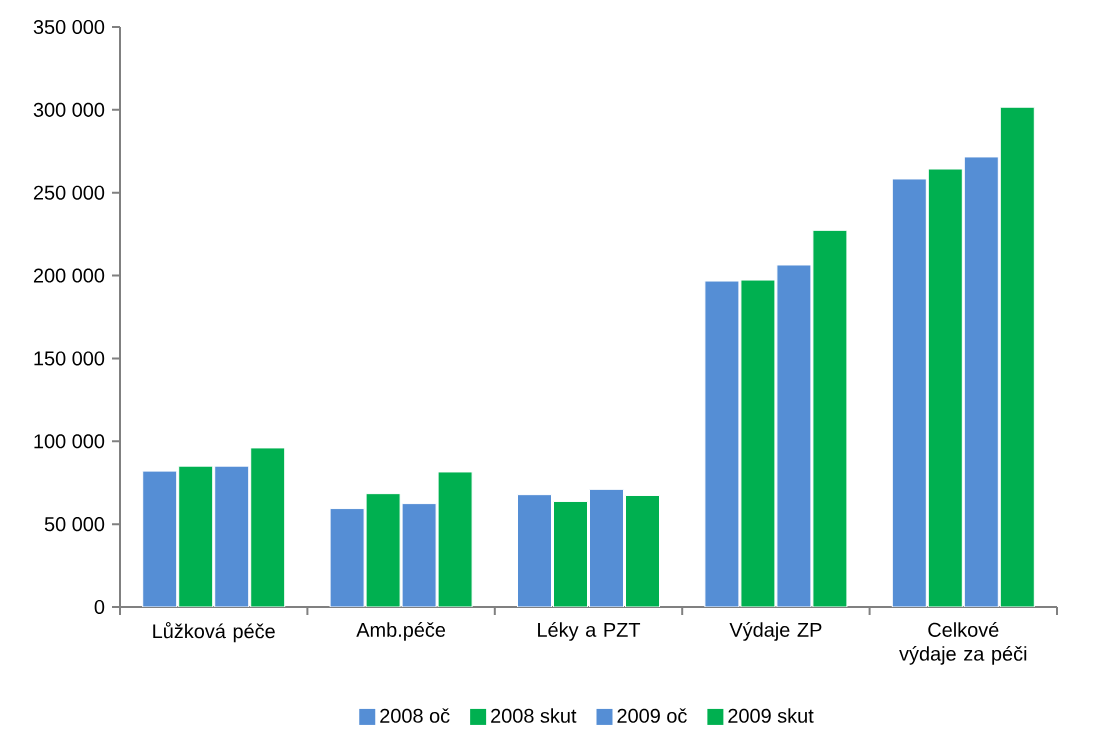  What do you see at coordinates (69, 358) in the screenshot?
I see `y-tick-label: 150 000` at bounding box center [69, 358].